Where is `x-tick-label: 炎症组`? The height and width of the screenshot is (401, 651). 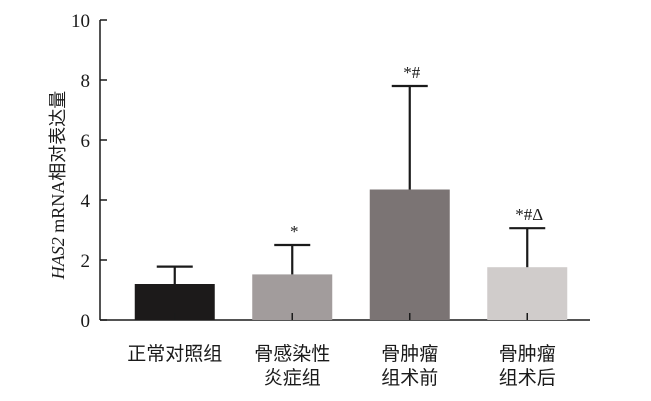 x-tick-label: 炎症组 is located at coordinates (292, 378).